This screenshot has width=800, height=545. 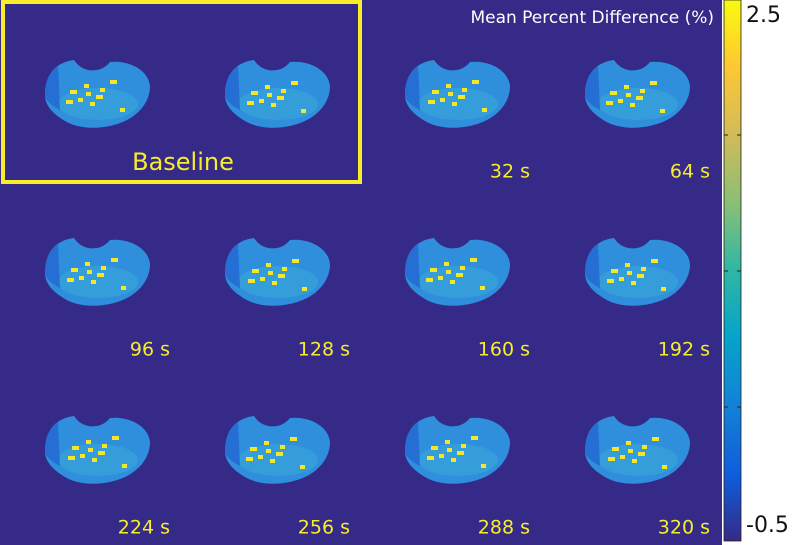 What do you see at coordinates (684, 350) in the screenshot?
I see `time-label: 192 s` at bounding box center [684, 350].